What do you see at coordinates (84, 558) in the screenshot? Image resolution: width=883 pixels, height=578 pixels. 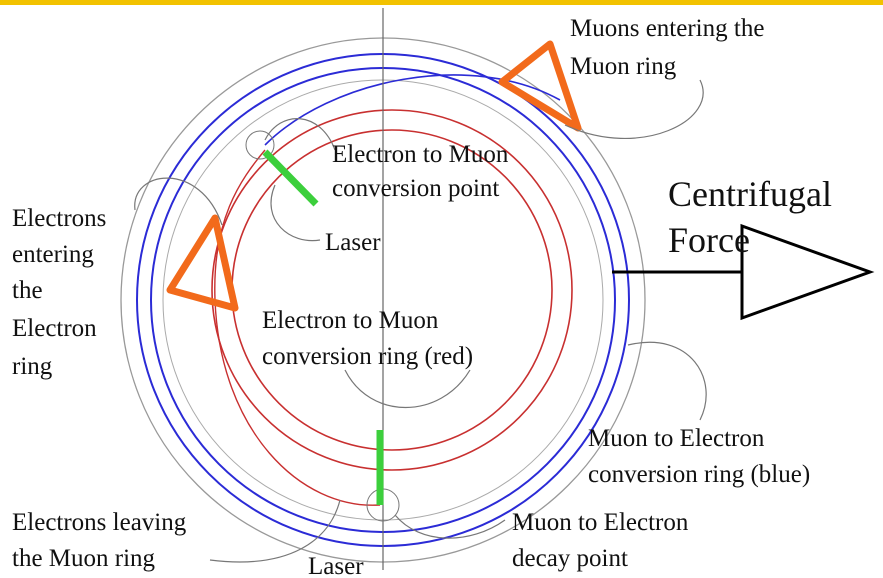 I see `label: the Muon ring` at bounding box center [84, 558].